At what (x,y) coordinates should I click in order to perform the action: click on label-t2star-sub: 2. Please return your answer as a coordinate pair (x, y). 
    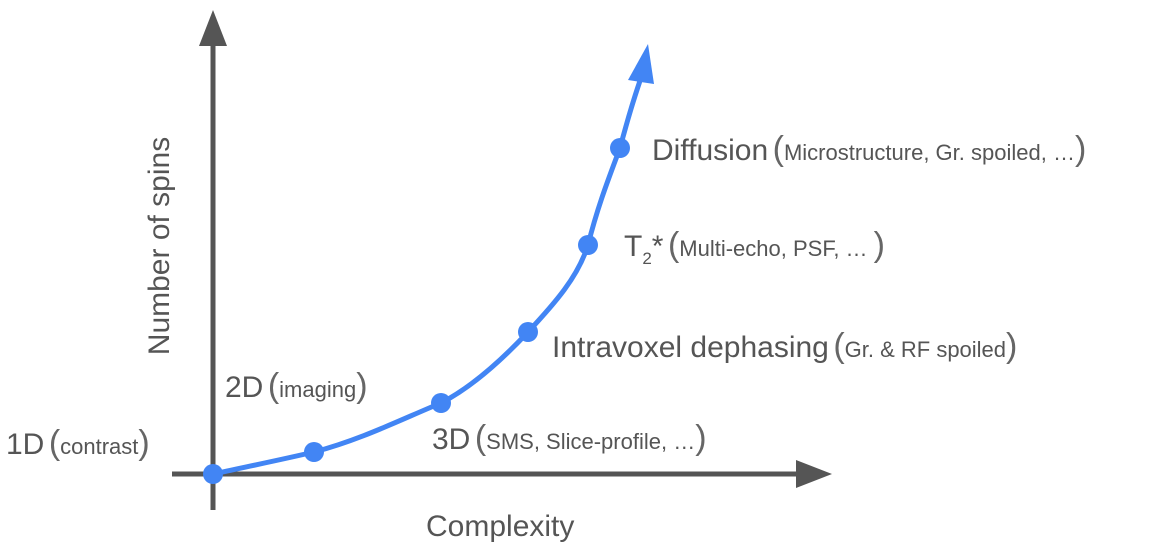
    Looking at the image, I should click on (647, 258).